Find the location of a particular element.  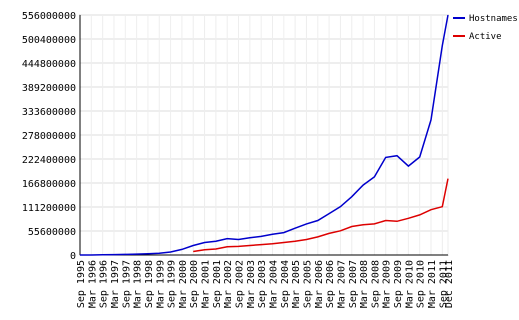

x-tick-label: Sep 2009 is located at coordinates (398, 284).